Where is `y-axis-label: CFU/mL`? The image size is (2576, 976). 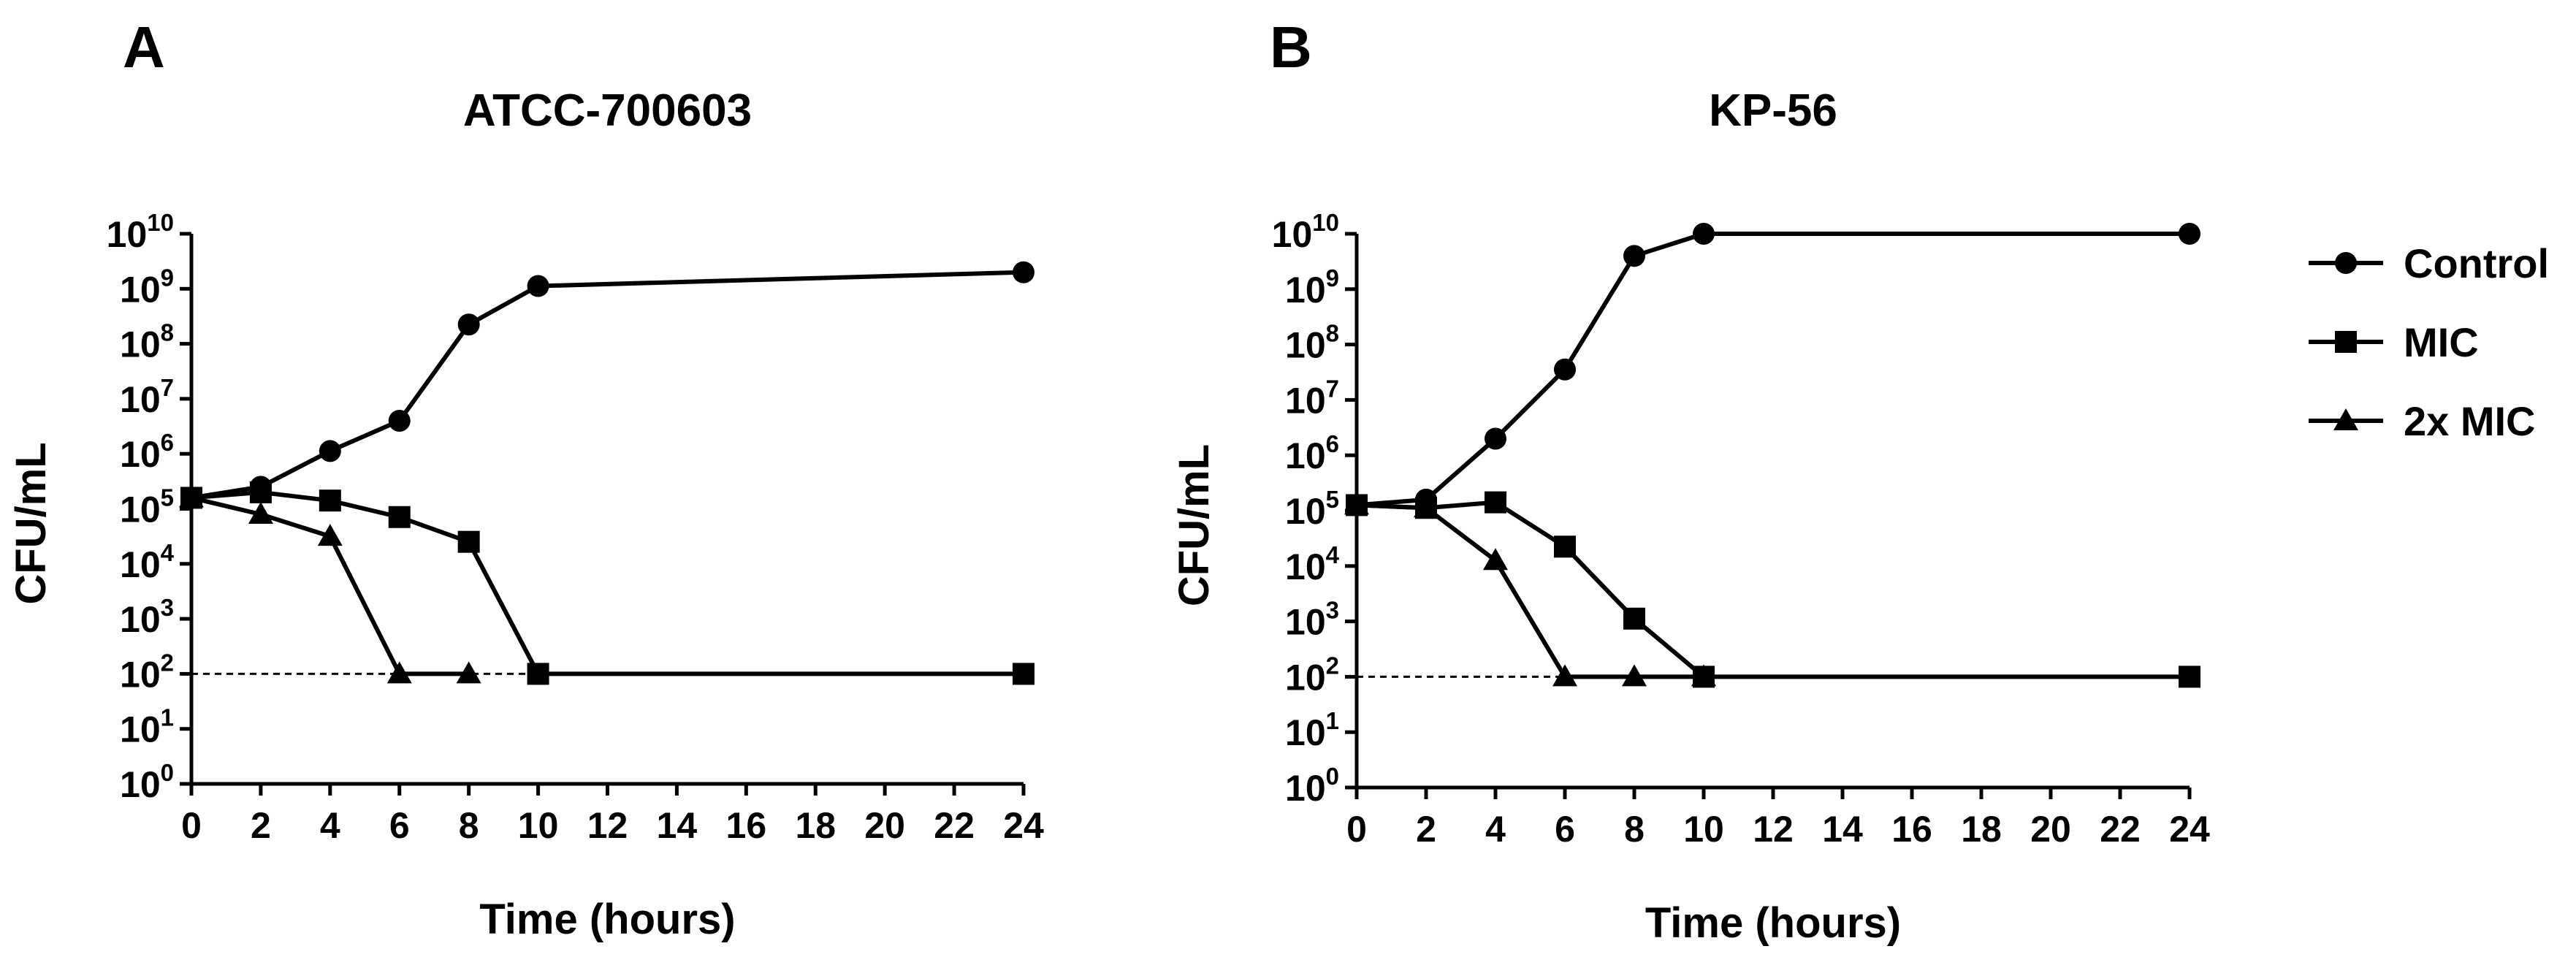 y-axis-label: CFU/mL is located at coordinates (31, 523).